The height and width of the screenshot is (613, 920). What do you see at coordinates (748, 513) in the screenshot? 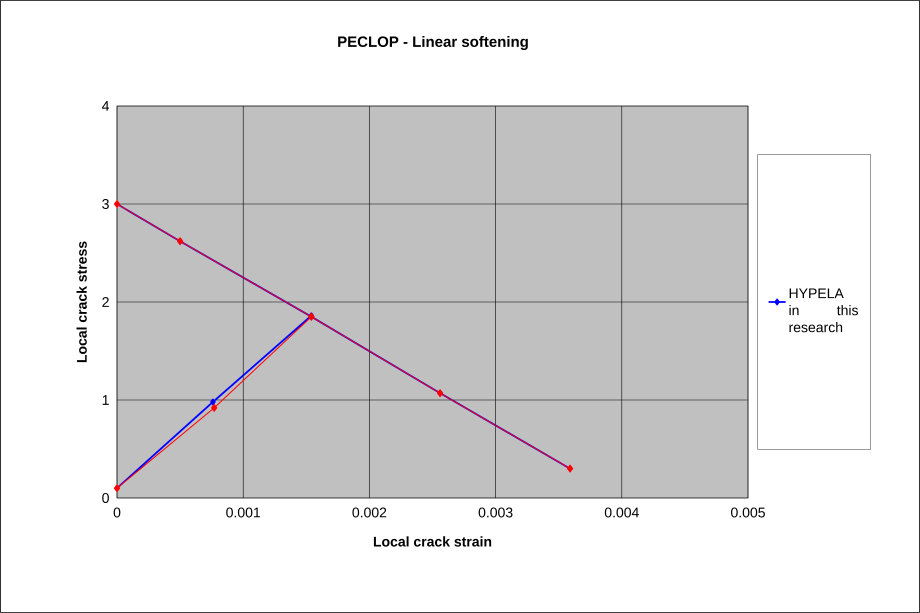
I see `x-tick-label: 0.005` at bounding box center [748, 513].